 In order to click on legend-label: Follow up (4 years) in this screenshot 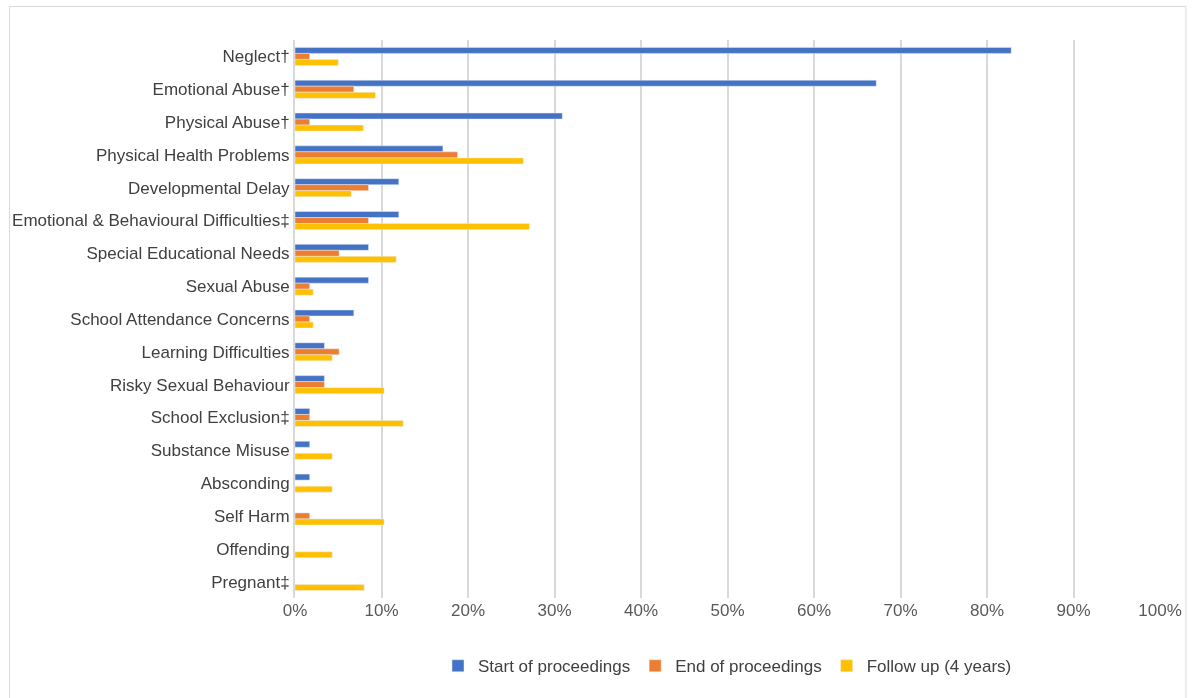, I will do `click(939, 667)`.